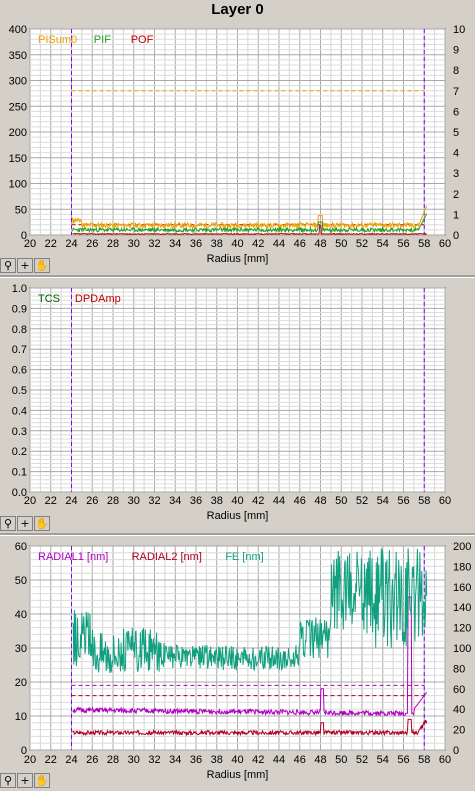  What do you see at coordinates (238, 775) in the screenshot?
I see `x-axis-label: Radius [mm]` at bounding box center [238, 775].